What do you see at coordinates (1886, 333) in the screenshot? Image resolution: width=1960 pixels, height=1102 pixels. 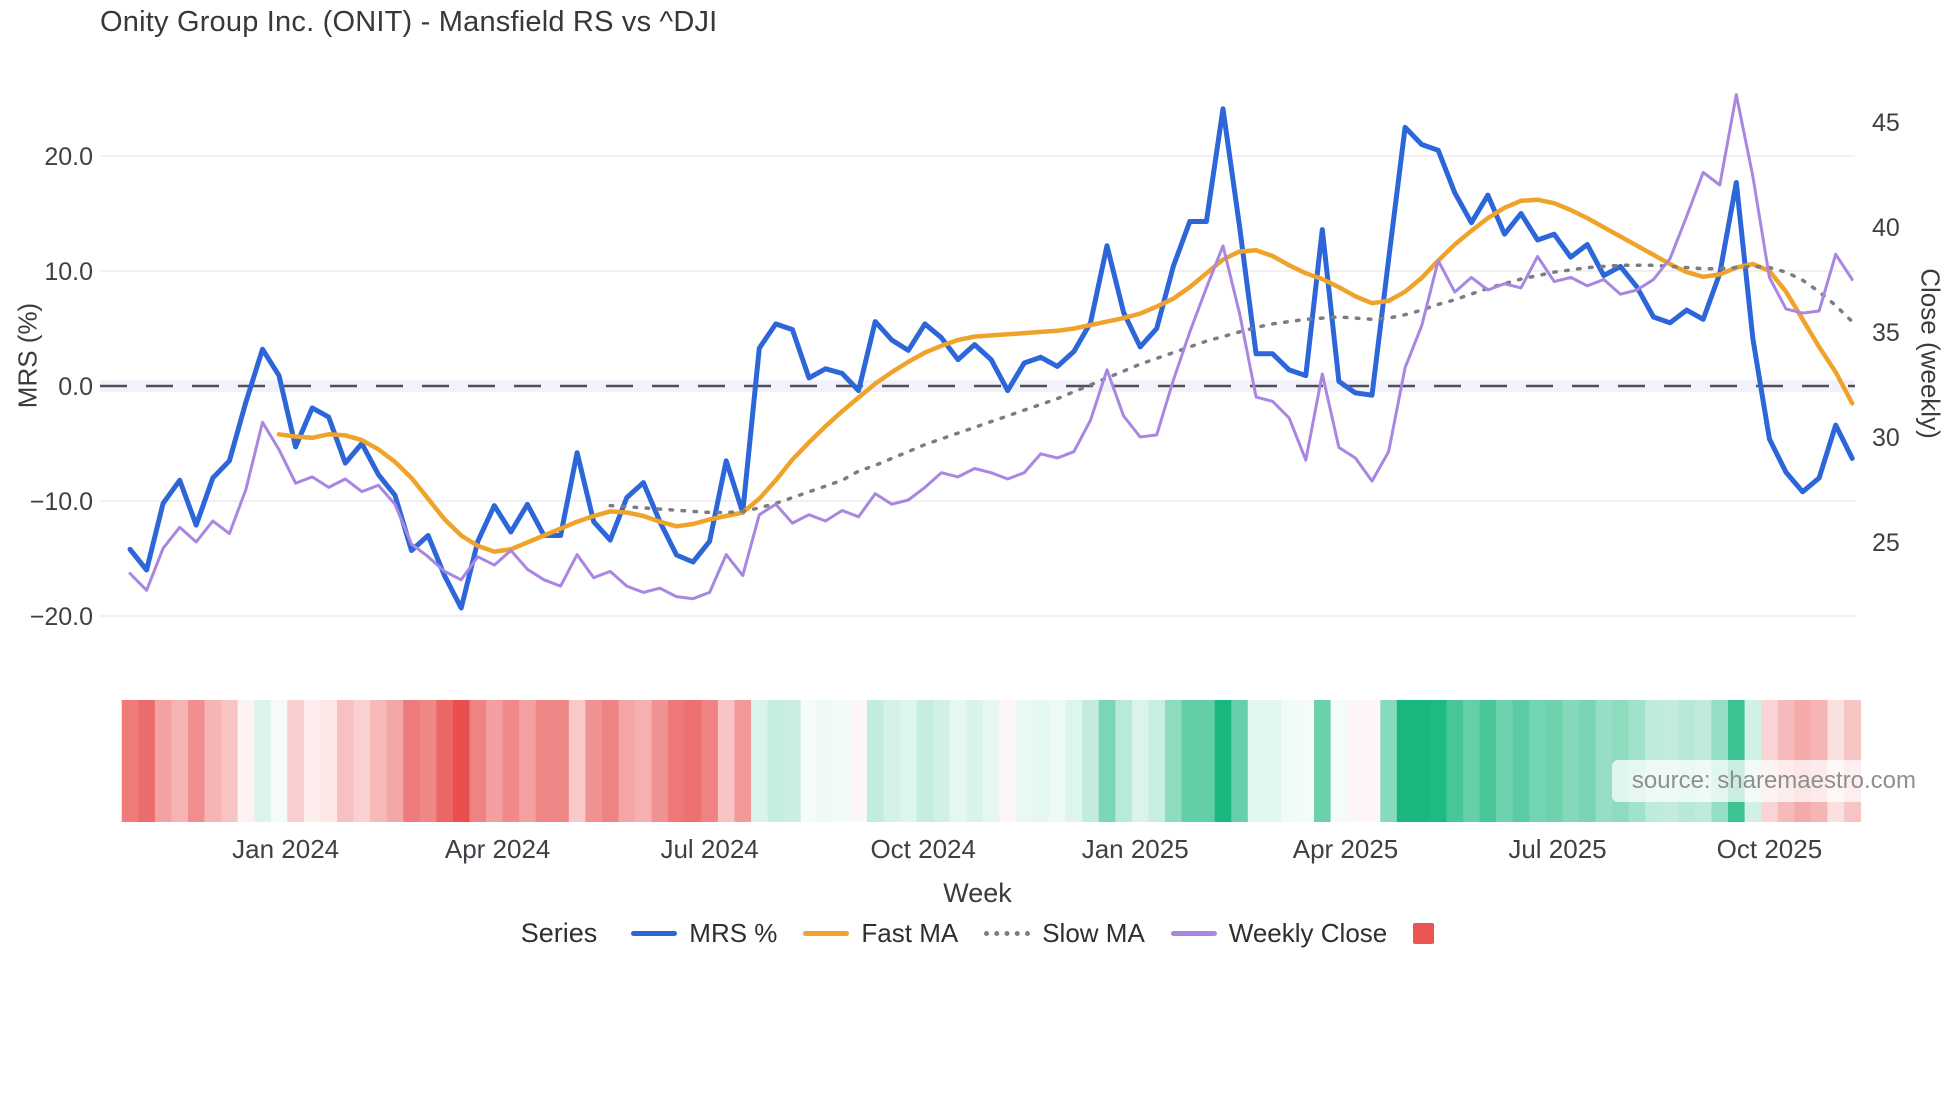 I see `right-tick-label: 35` at bounding box center [1886, 333].